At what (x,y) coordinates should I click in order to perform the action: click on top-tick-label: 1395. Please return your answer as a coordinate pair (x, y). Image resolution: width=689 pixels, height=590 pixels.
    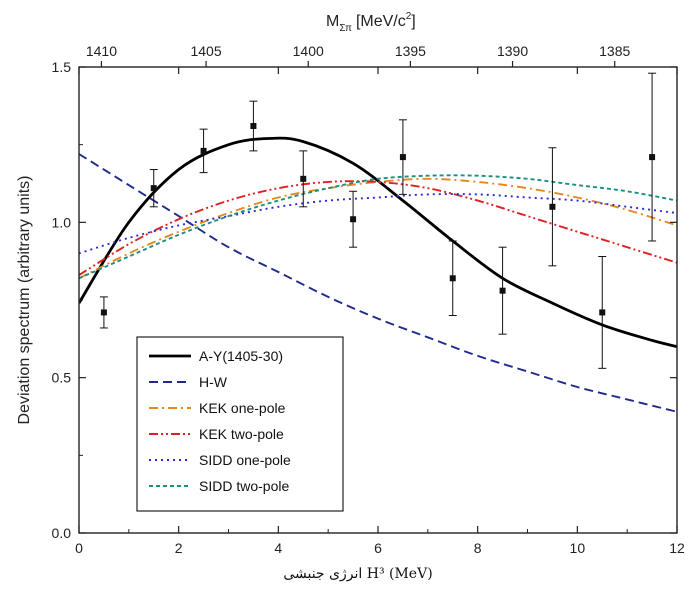
    Looking at the image, I should click on (410, 51).